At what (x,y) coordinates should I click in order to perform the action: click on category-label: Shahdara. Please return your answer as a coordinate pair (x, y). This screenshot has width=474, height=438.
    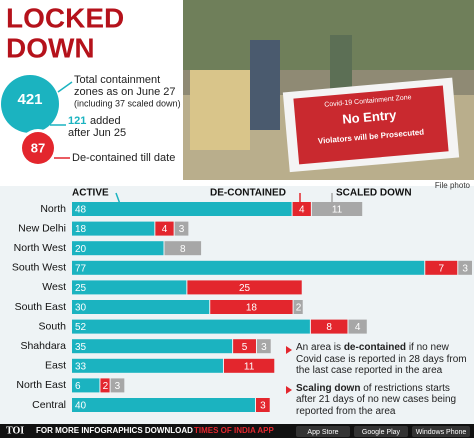
    Looking at the image, I should click on (43, 346).